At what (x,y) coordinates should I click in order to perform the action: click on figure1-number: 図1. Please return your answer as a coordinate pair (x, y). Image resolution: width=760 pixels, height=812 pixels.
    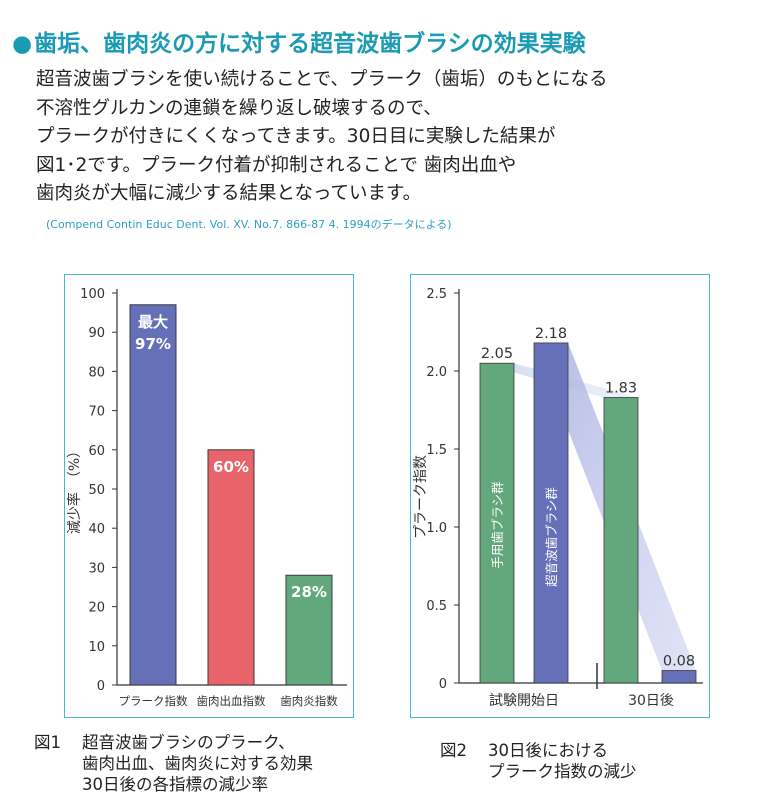
    Looking at the image, I should click on (47, 742).